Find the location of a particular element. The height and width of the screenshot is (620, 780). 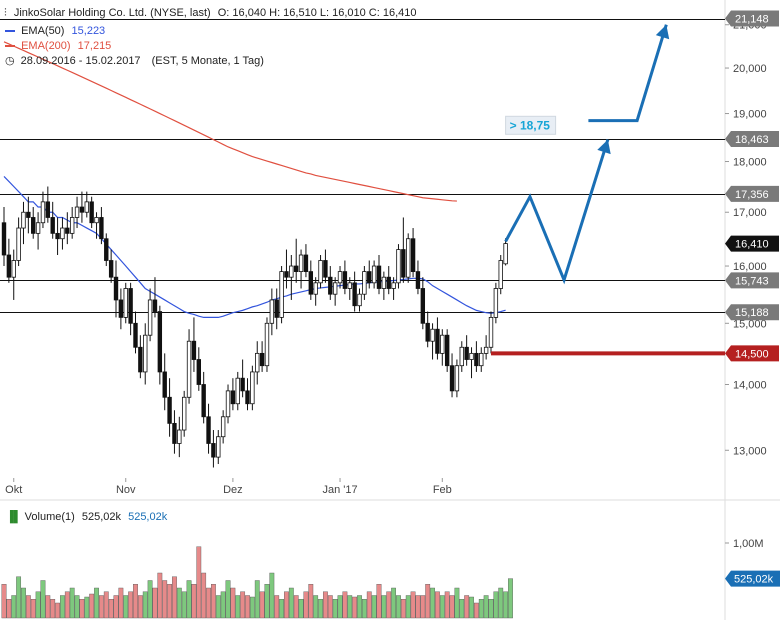

y-tick-label: 18,000 is located at coordinates (750, 163).